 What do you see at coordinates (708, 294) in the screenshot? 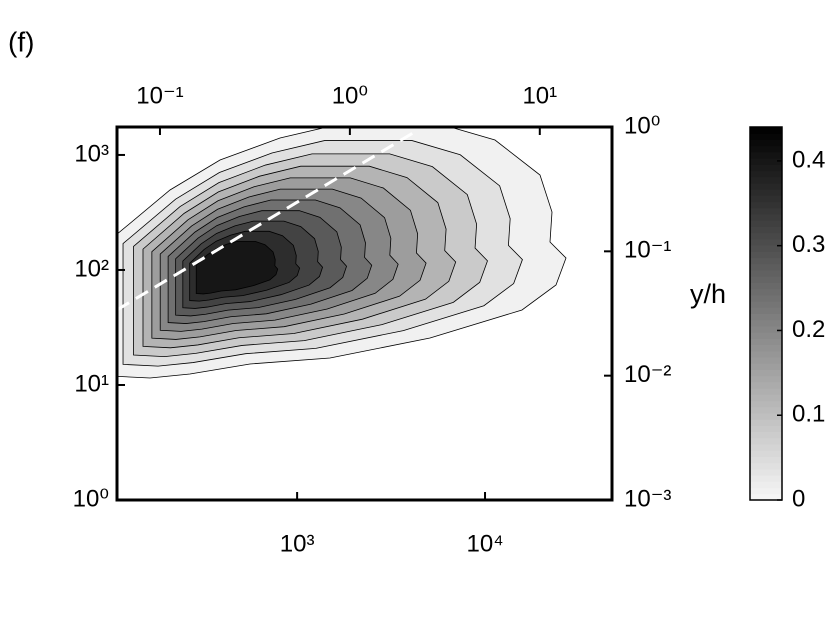
I see `y2-axis-label: y/h` at bounding box center [708, 294].